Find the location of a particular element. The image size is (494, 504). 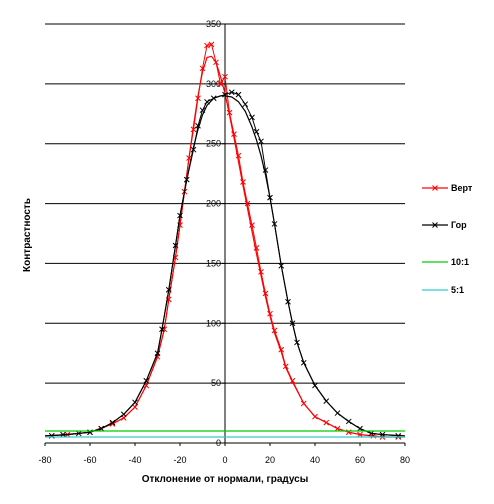

legend: Верт Гор 10:1 5:1 is located at coordinates (447, 239).